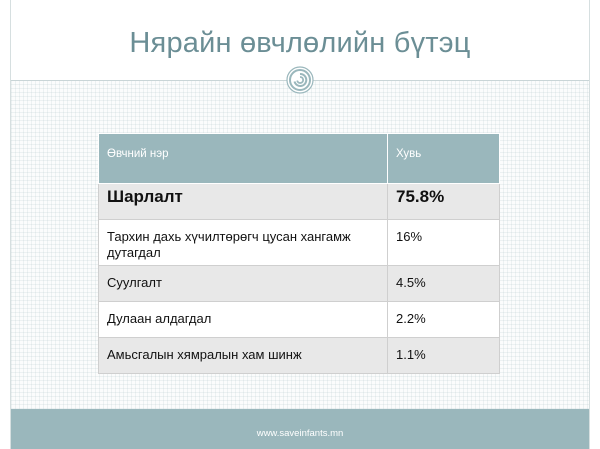 The height and width of the screenshot is (449, 600). I want to click on cell-percent: 1.1%, so click(443, 355).